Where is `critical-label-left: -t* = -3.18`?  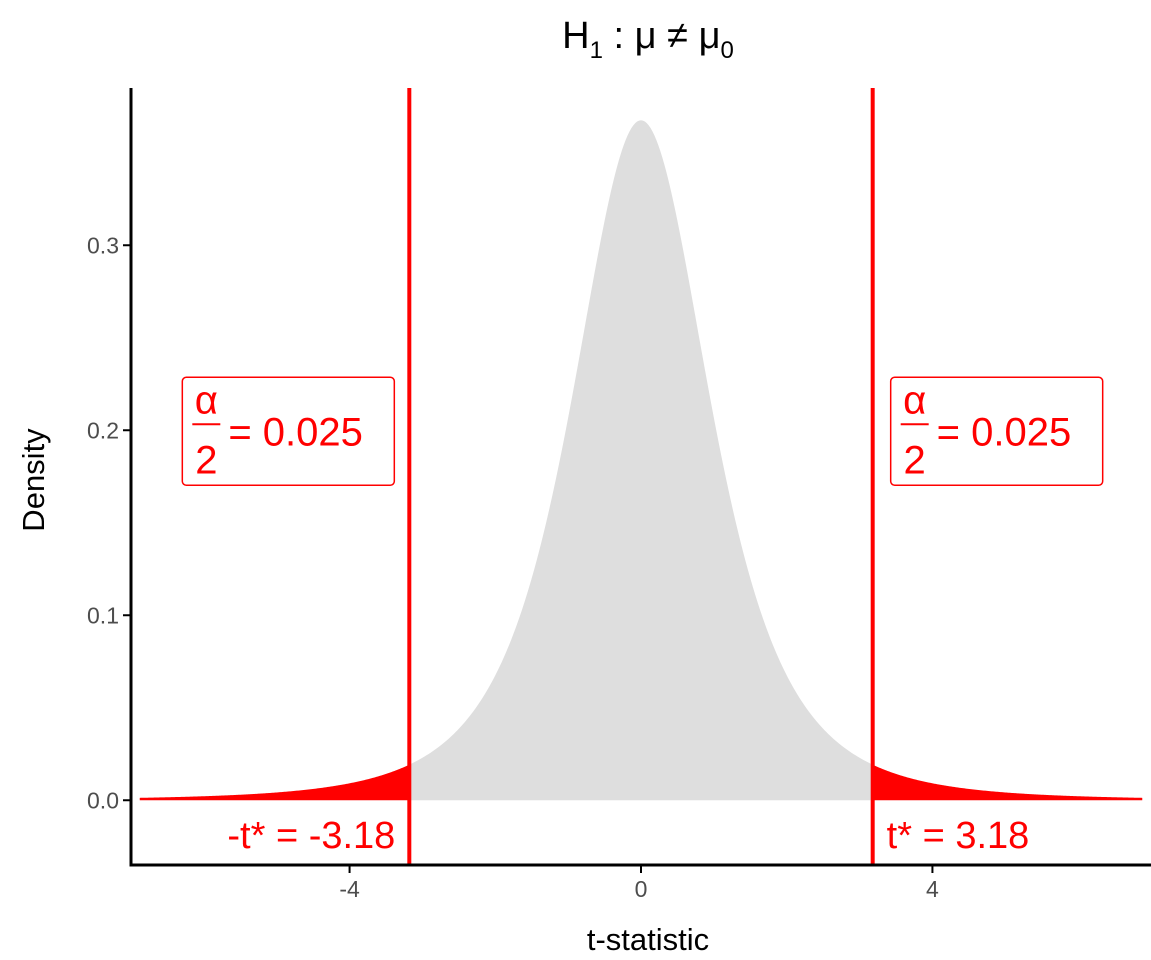
critical-label-left: -t* = -3.18 is located at coordinates (311, 836).